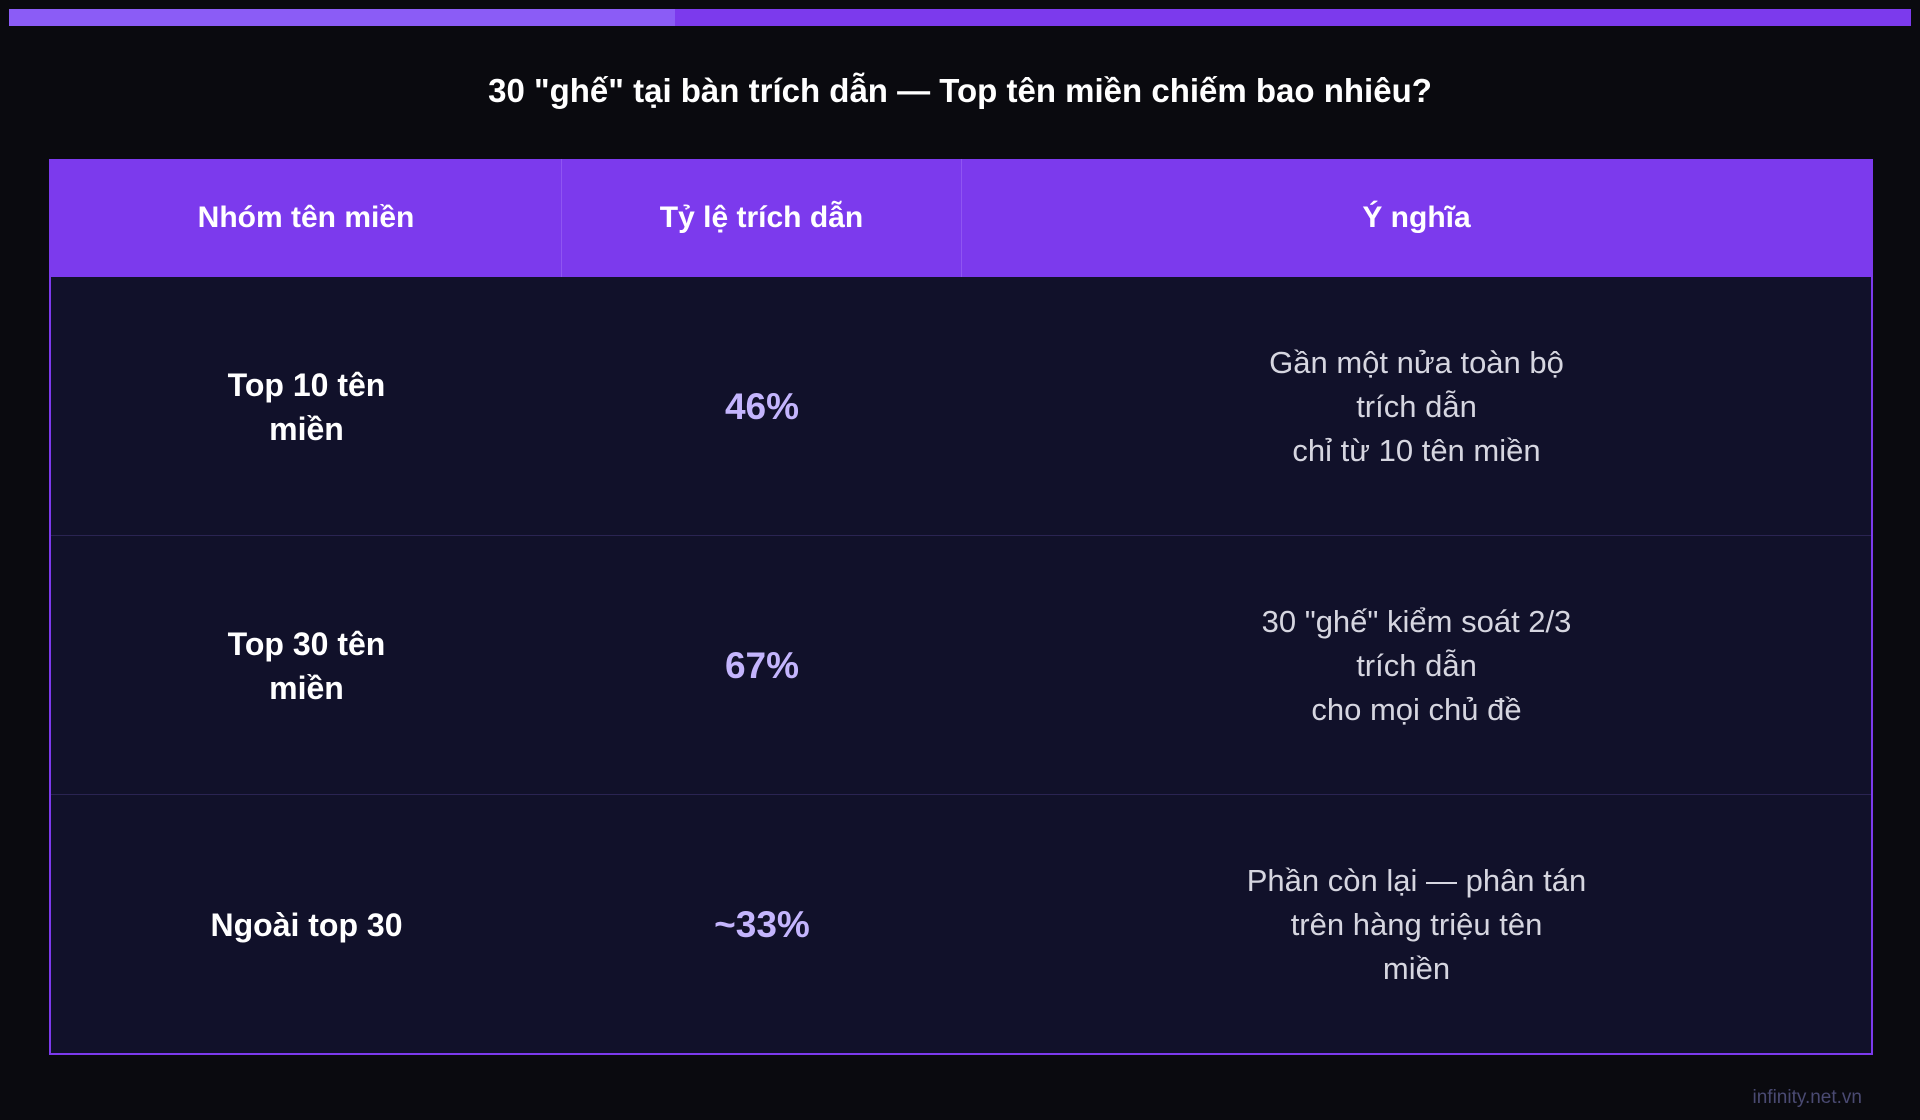  I want to click on source: infinity.net.vn, so click(1807, 1097).